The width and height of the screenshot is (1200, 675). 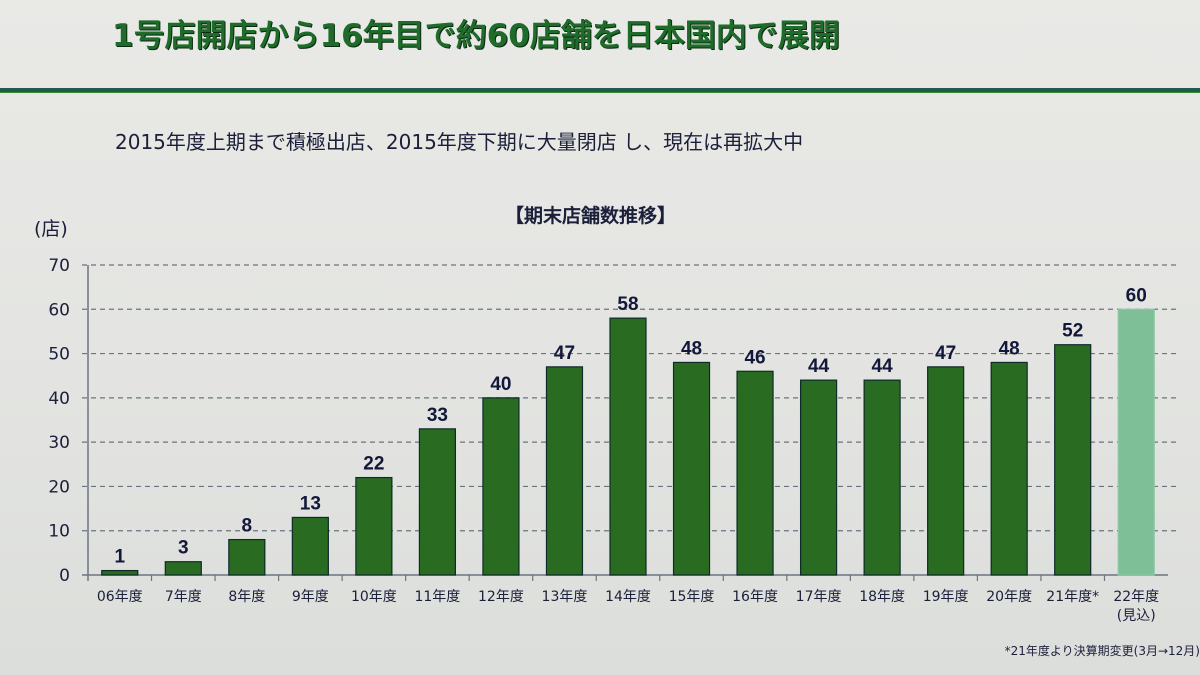 I want to click on slide-title: 1号店開店から16年目で約60店舗を日本国内で展開, so click(x=476, y=36).